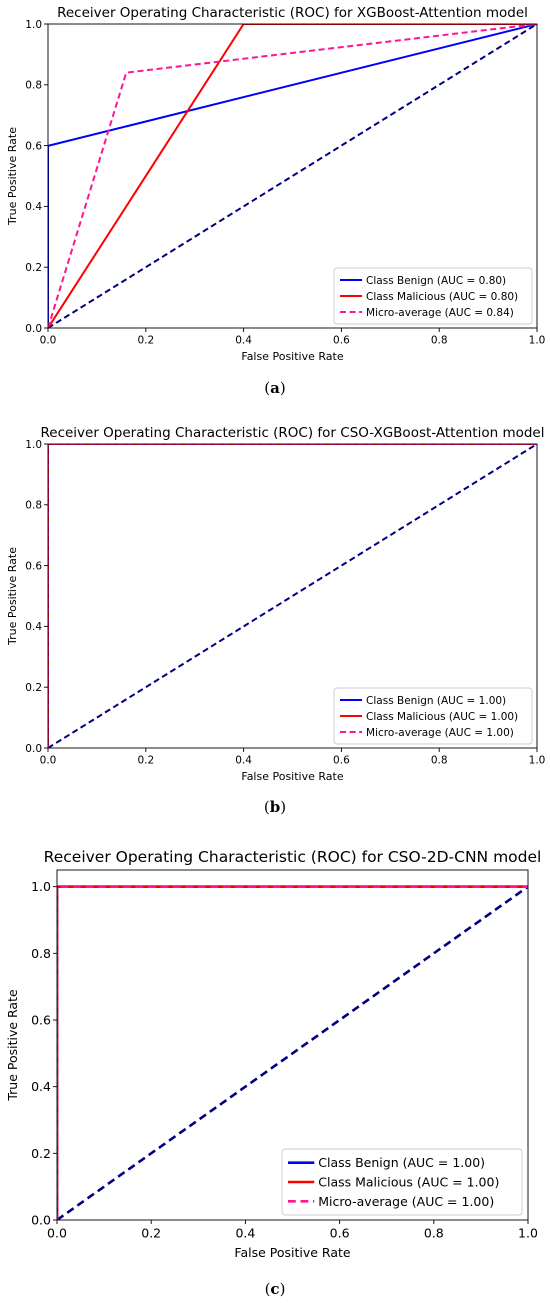 This screenshot has height=1303, width=550. What do you see at coordinates (440, 313) in the screenshot?
I see `legend-entry-3: Micro-average (AUC = 0.84)` at bounding box center [440, 313].